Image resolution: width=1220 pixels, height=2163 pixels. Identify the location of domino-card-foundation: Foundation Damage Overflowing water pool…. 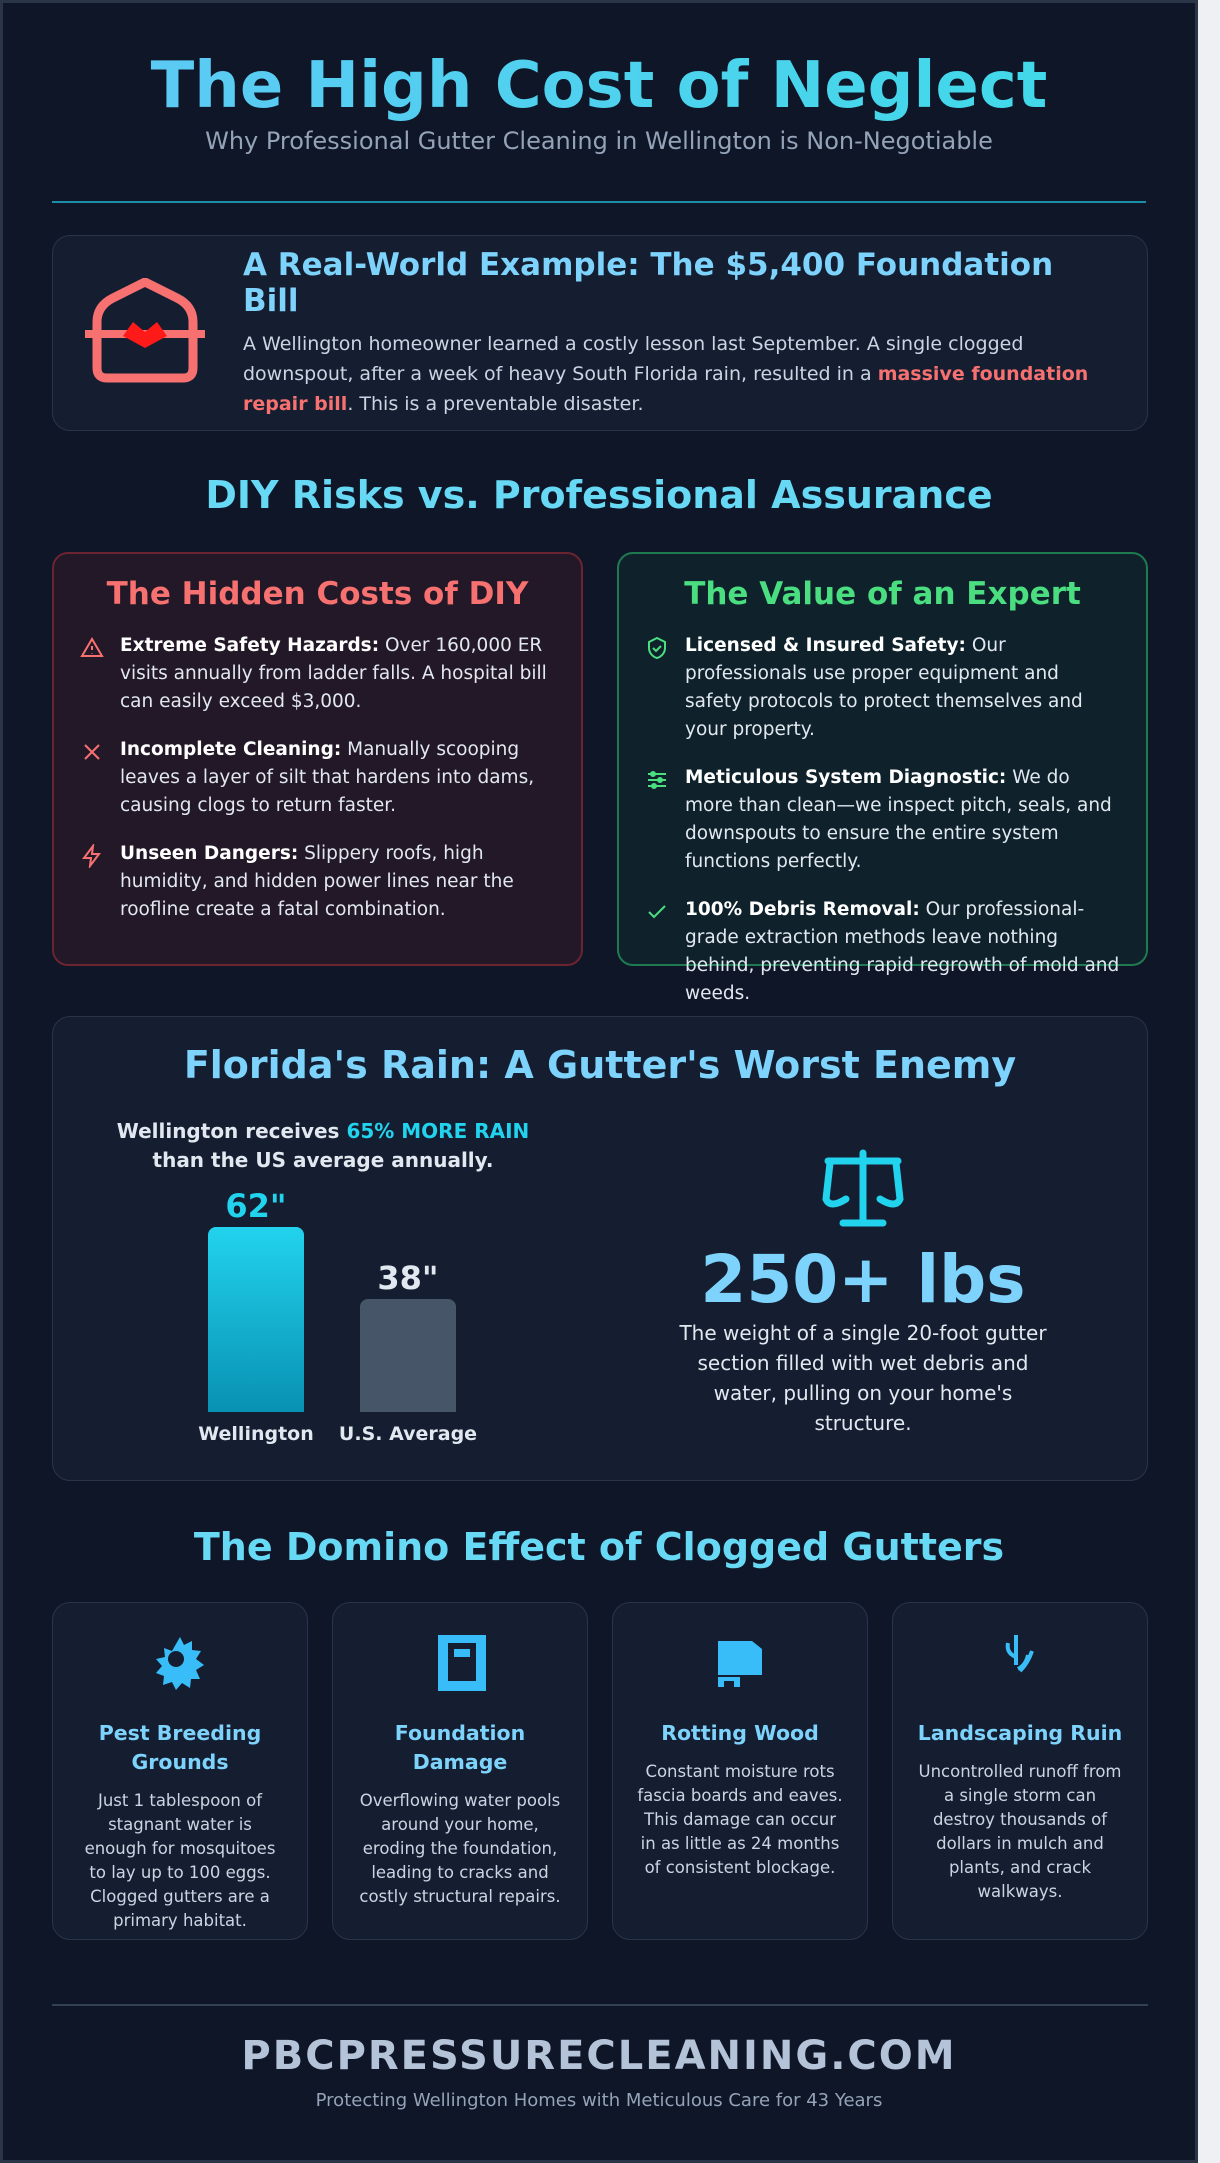
(460, 1771).